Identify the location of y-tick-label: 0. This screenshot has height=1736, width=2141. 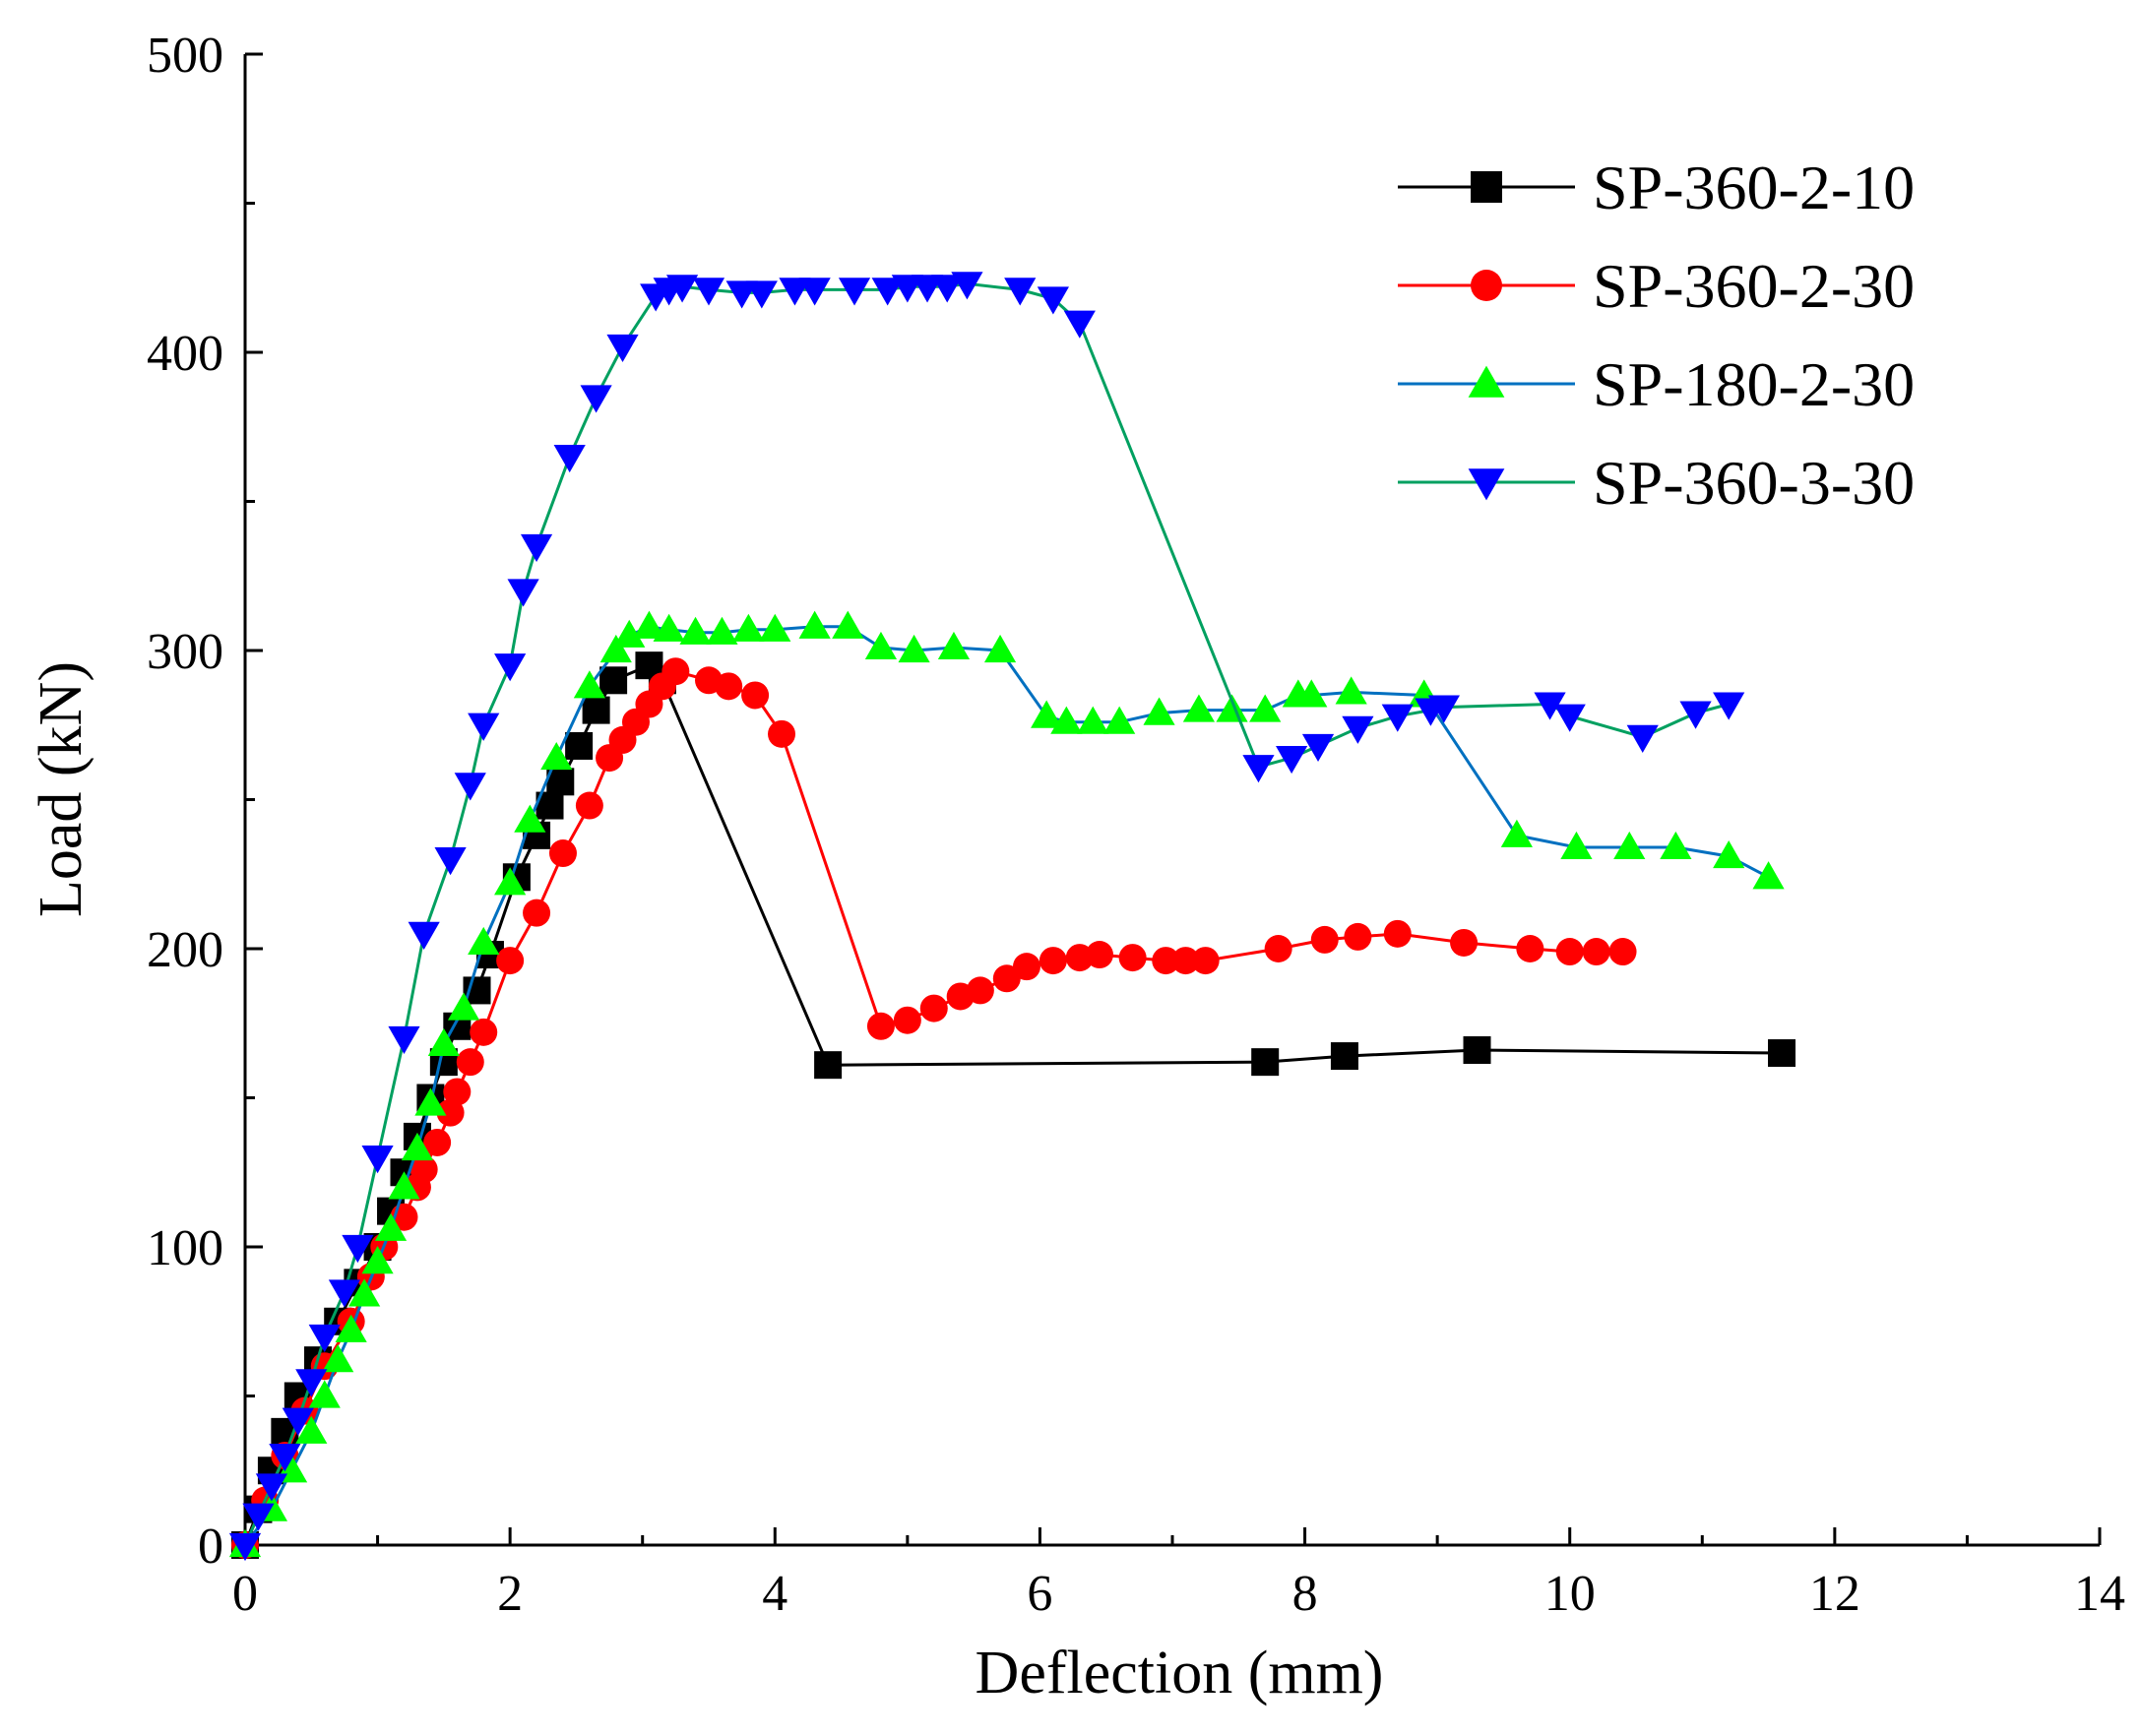
(210, 1547).